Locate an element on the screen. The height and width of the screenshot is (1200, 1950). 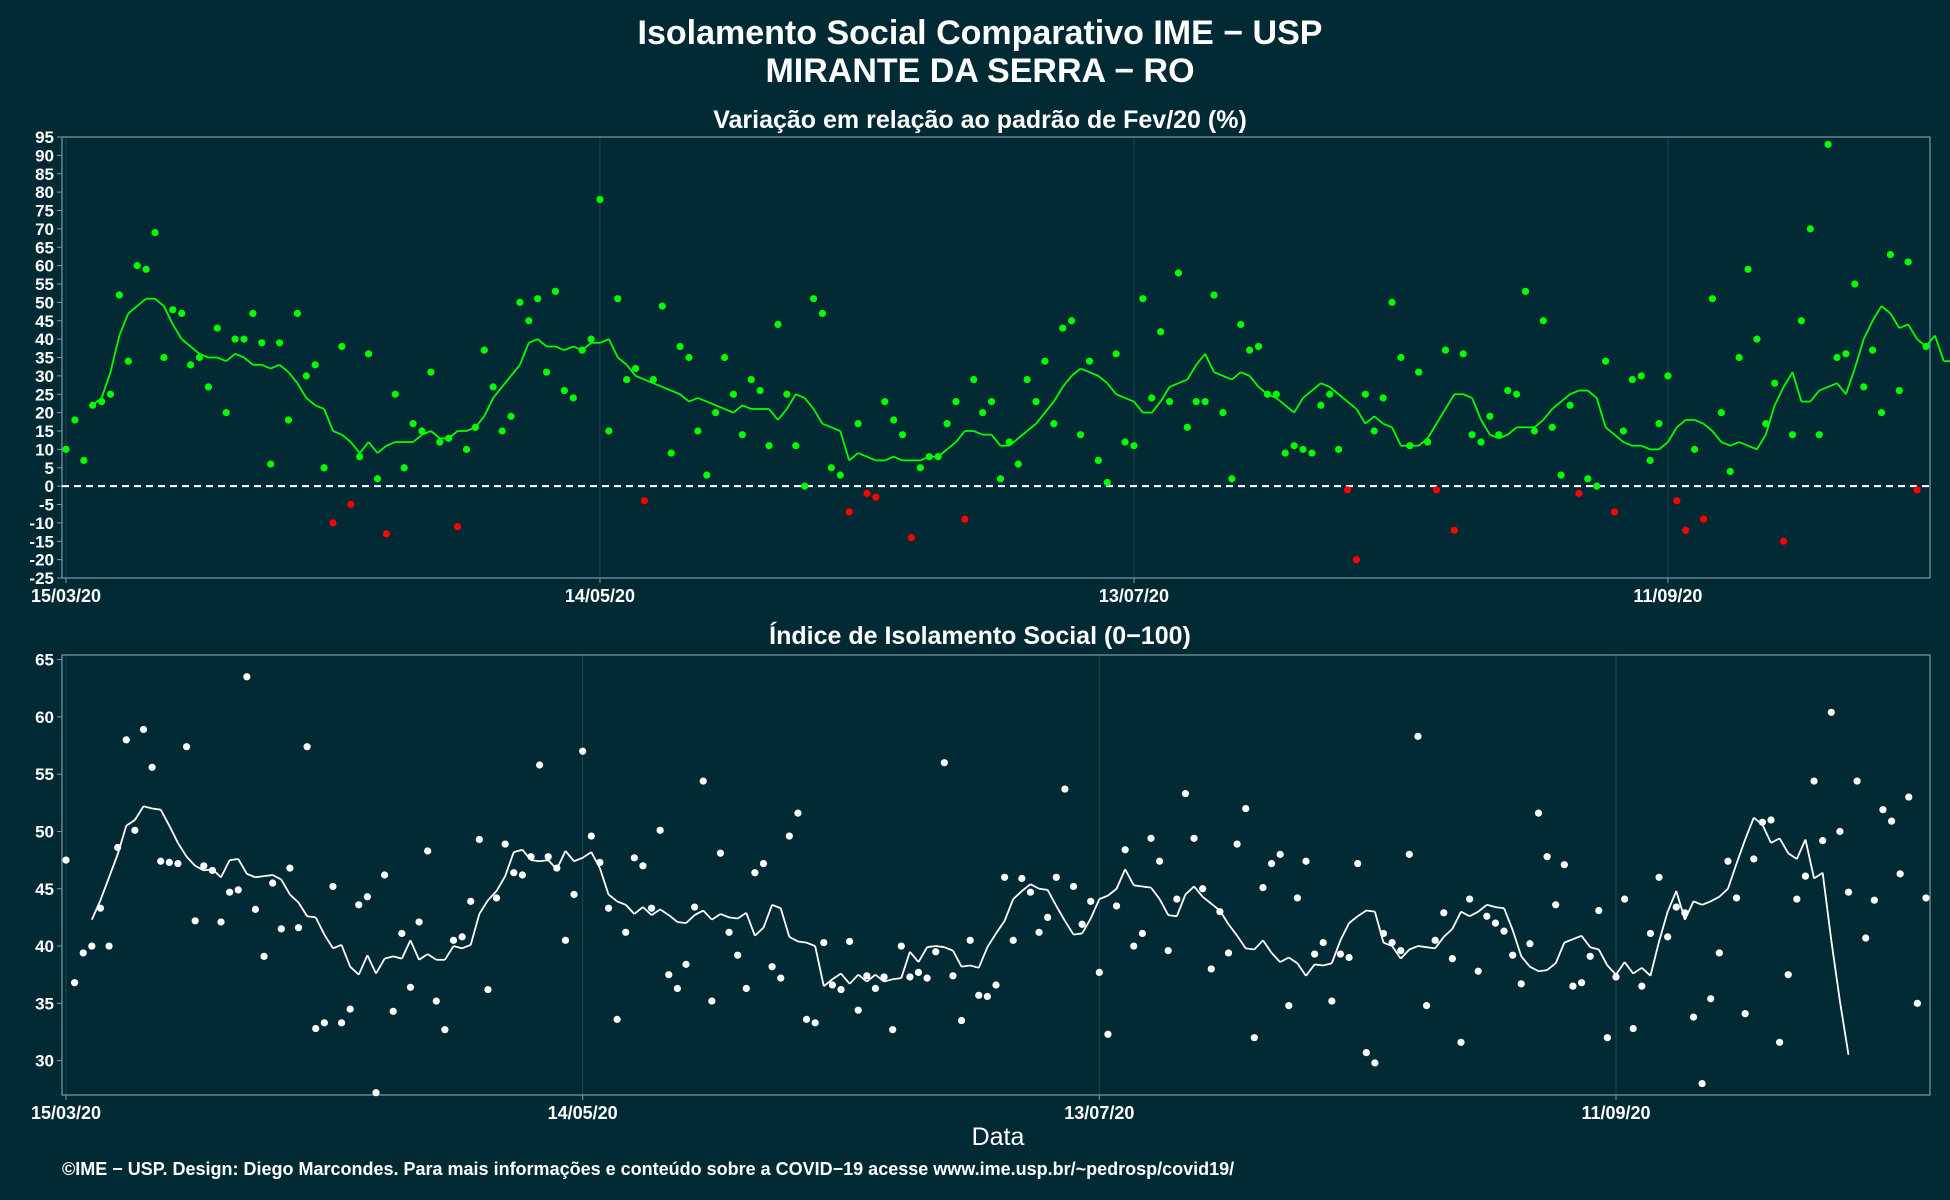
y-tick-label: 35 is located at coordinates (44, 358).